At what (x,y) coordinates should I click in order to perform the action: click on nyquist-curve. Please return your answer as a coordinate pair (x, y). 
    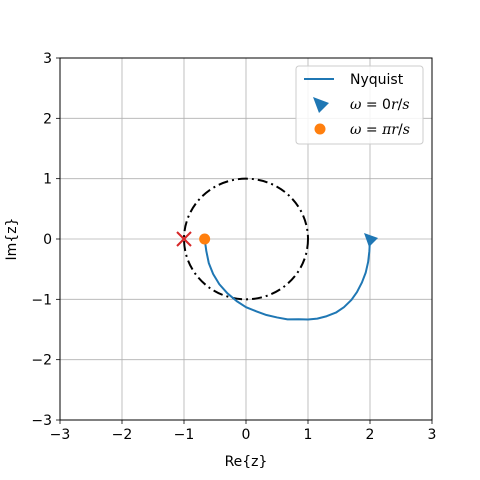
    Looking at the image, I should click on (287, 279).